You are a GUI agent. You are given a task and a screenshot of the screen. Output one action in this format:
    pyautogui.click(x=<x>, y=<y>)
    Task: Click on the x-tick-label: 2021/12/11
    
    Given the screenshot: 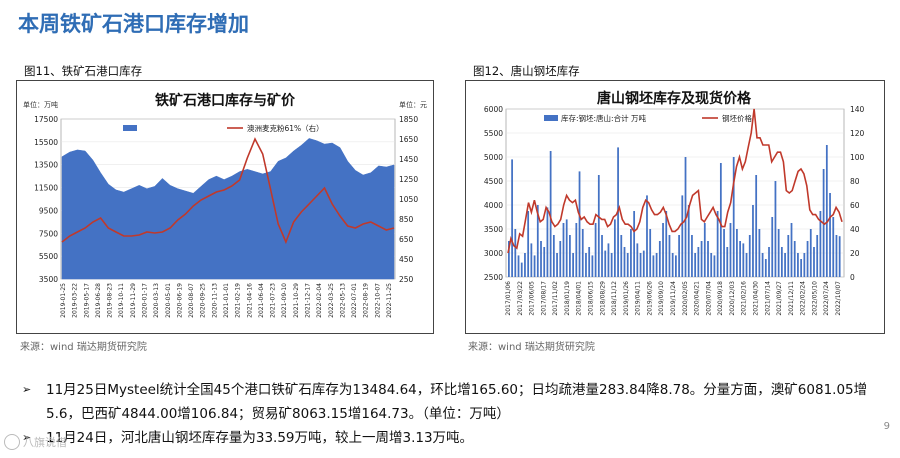 What is the action you would take?
    pyautogui.click(x=791, y=298)
    